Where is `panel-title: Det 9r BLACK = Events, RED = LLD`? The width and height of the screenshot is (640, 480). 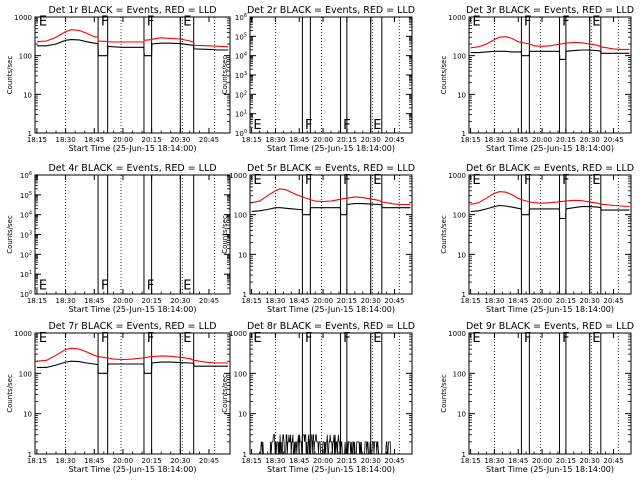
panel-title: Det 9r BLACK = Events, RED = LLD is located at coordinates (550, 326).